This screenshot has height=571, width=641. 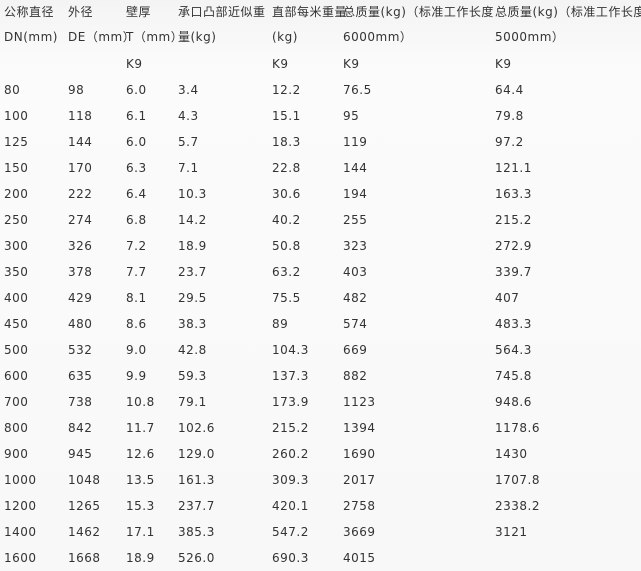 I want to click on table-cell: 4015, so click(x=359, y=558).